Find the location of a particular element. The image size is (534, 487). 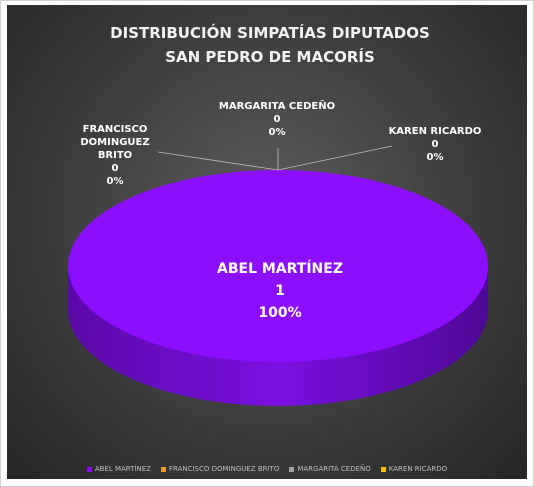

legend-item: KAREN RICARDO is located at coordinates (414, 469).